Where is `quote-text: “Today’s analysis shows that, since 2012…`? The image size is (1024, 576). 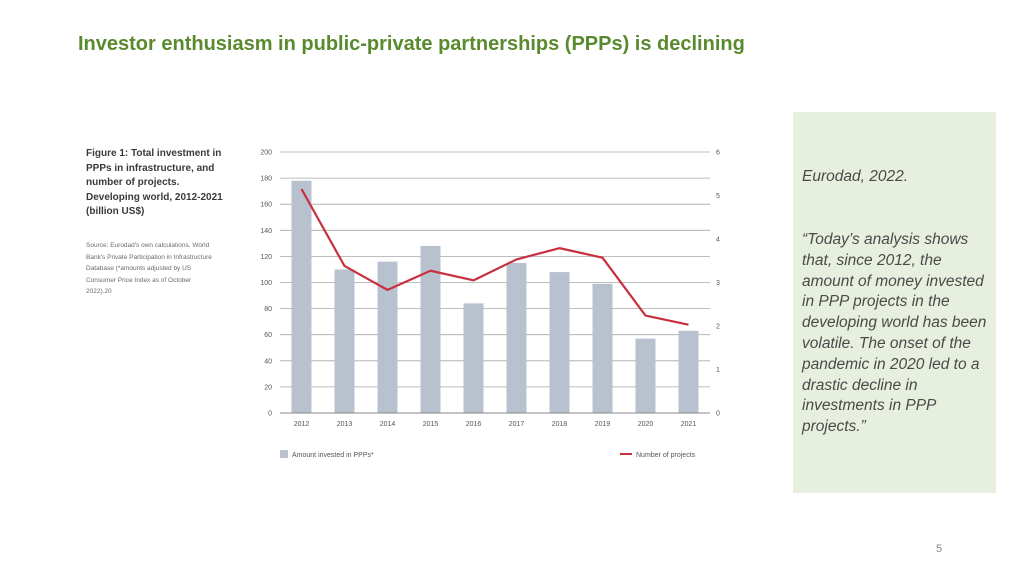
quote-text: “Today’s analysis shows that, since 2012… is located at coordinates (894, 333).